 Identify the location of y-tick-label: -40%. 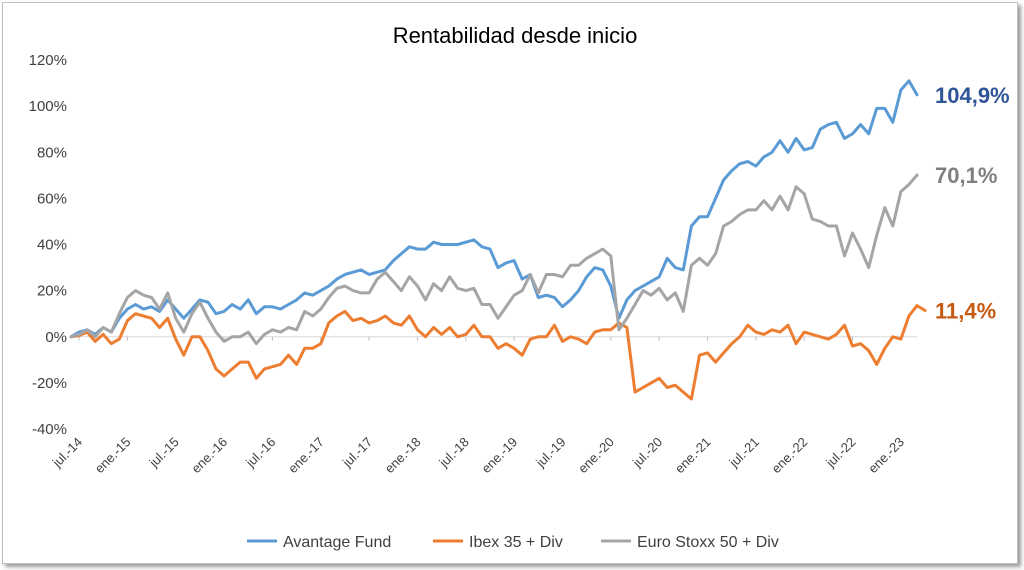
(49, 429).